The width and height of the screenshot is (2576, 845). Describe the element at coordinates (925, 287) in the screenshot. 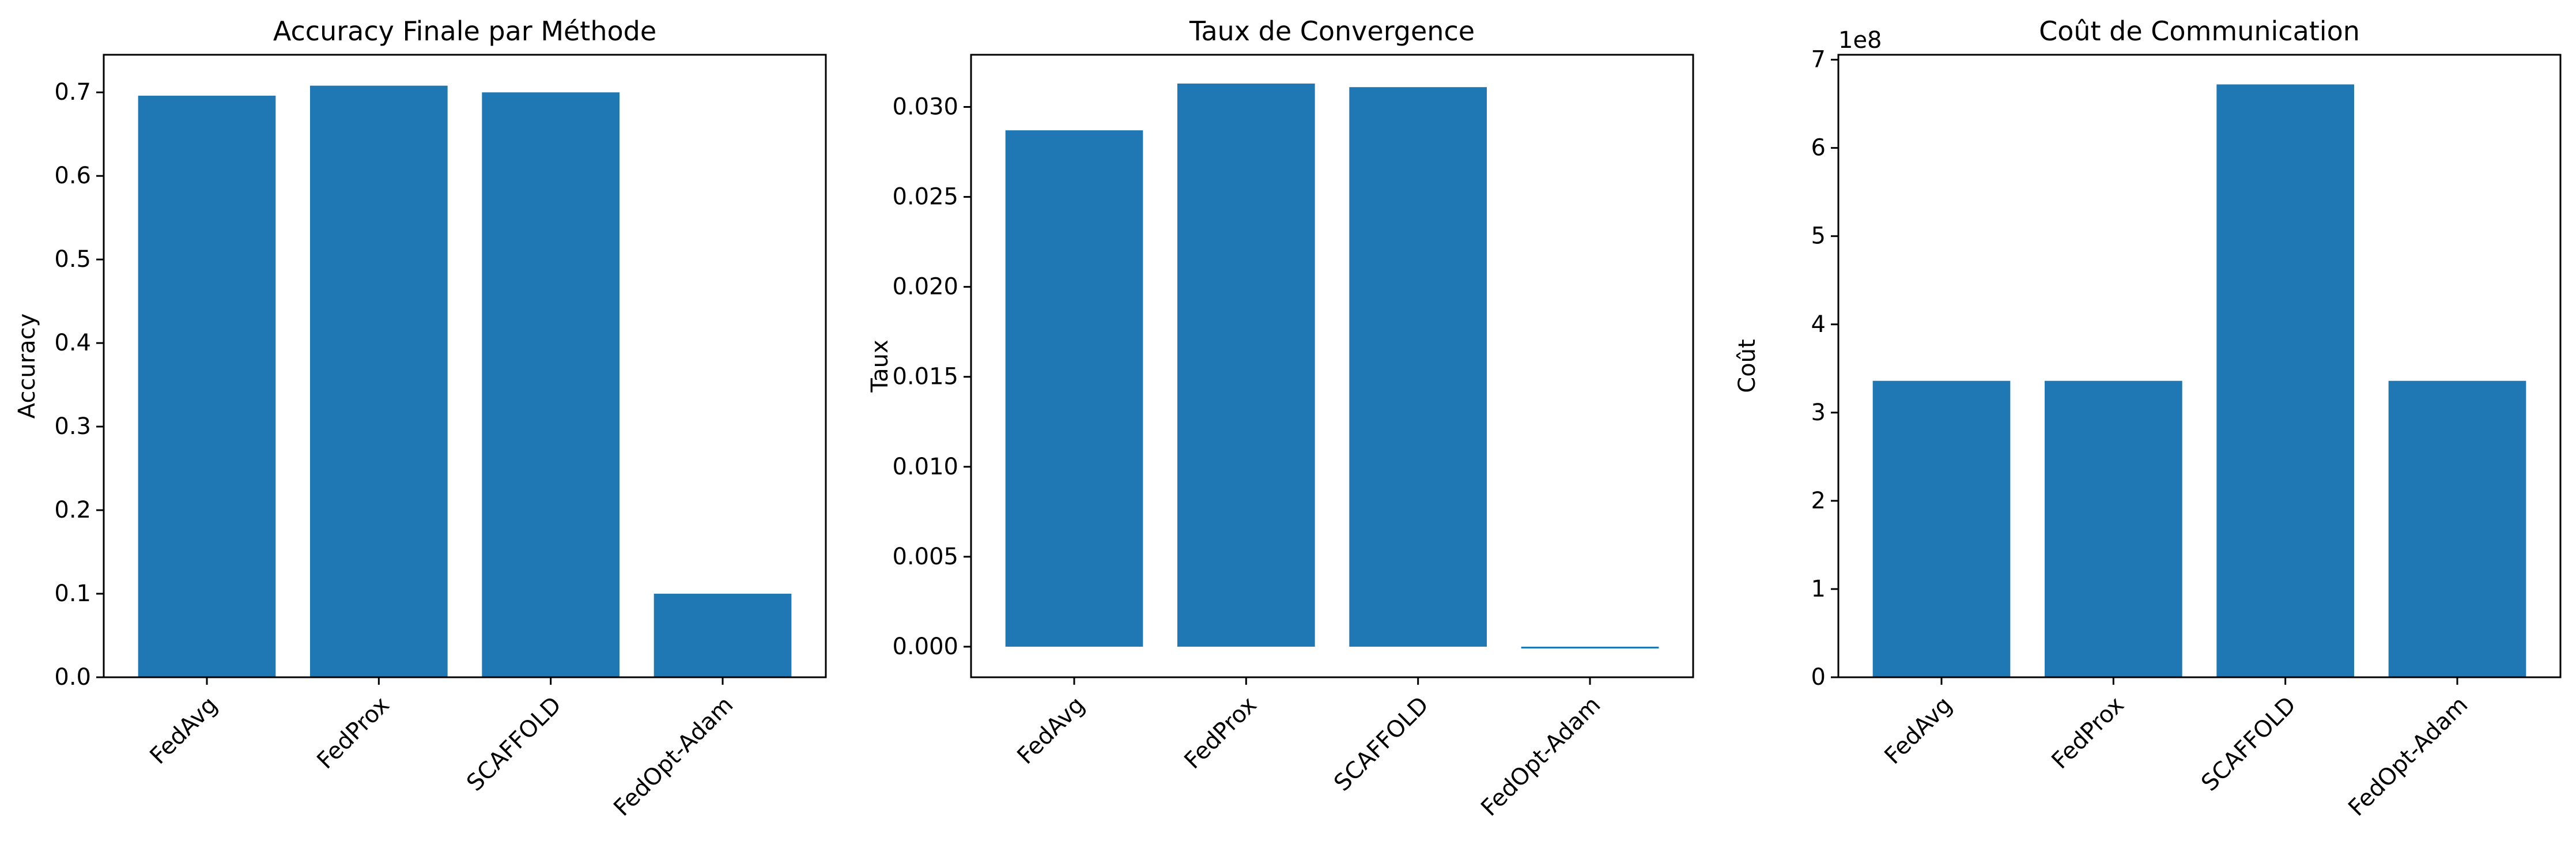

I see `y-tick-label: 0.020` at that location.